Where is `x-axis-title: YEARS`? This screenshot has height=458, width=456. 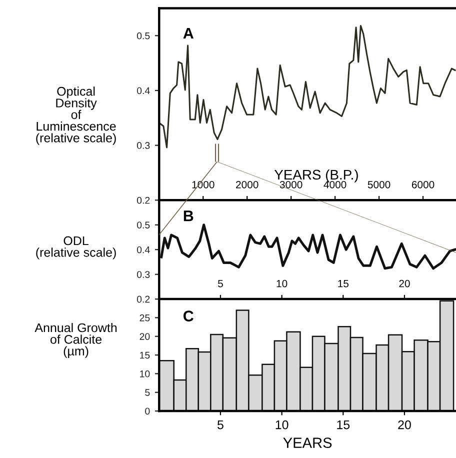 x-axis-title: YEARS is located at coordinates (307, 443).